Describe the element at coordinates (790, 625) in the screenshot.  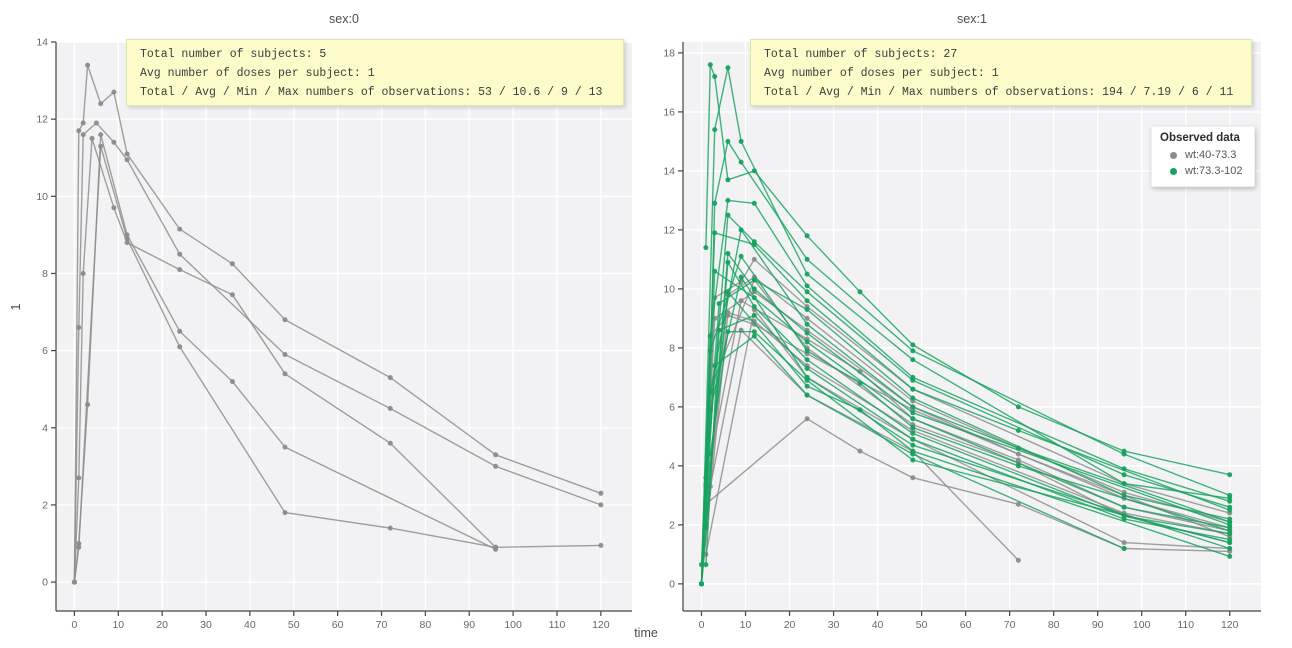
I see `x-tick-label: 20` at that location.